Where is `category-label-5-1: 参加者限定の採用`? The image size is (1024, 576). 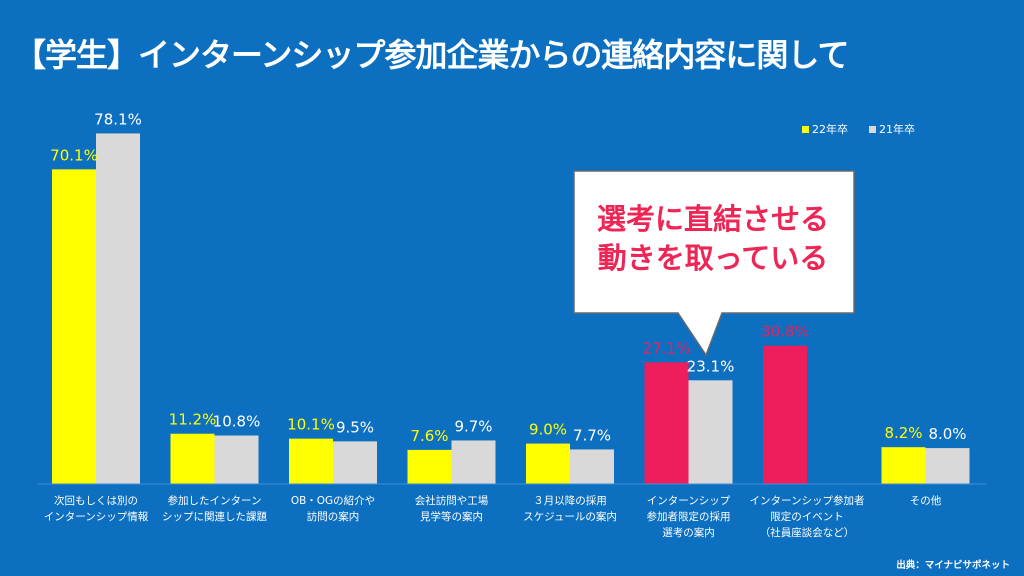
category-label-5-1: 参加者限定の採用 is located at coordinates (689, 516).